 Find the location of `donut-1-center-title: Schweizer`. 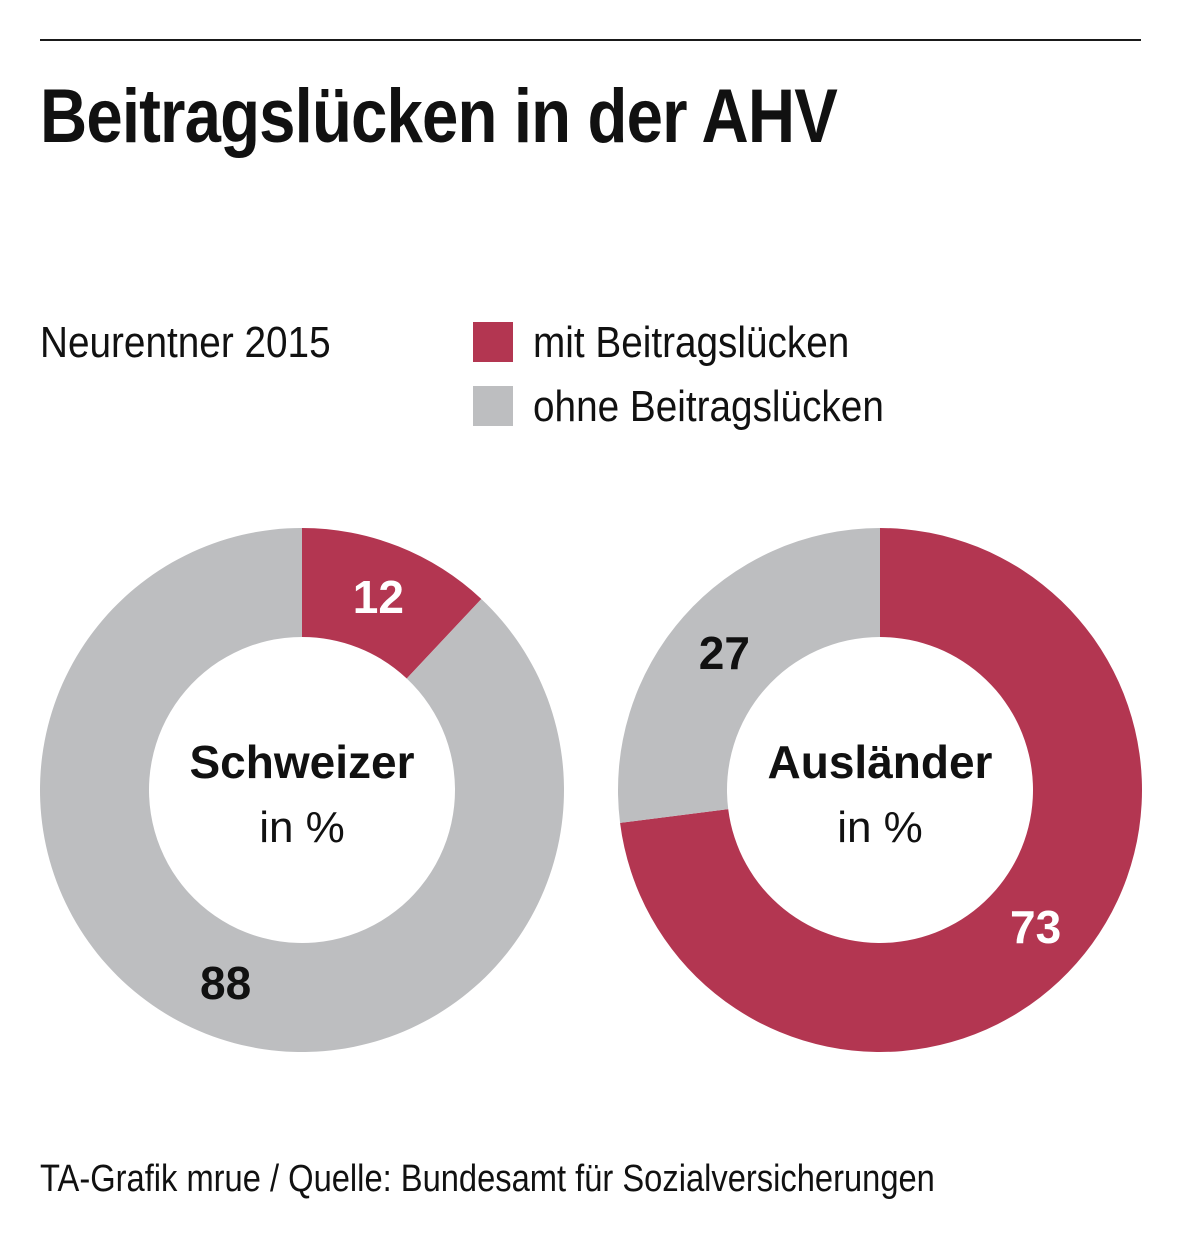

donut-1-center-title: Schweizer is located at coordinates (302, 762).